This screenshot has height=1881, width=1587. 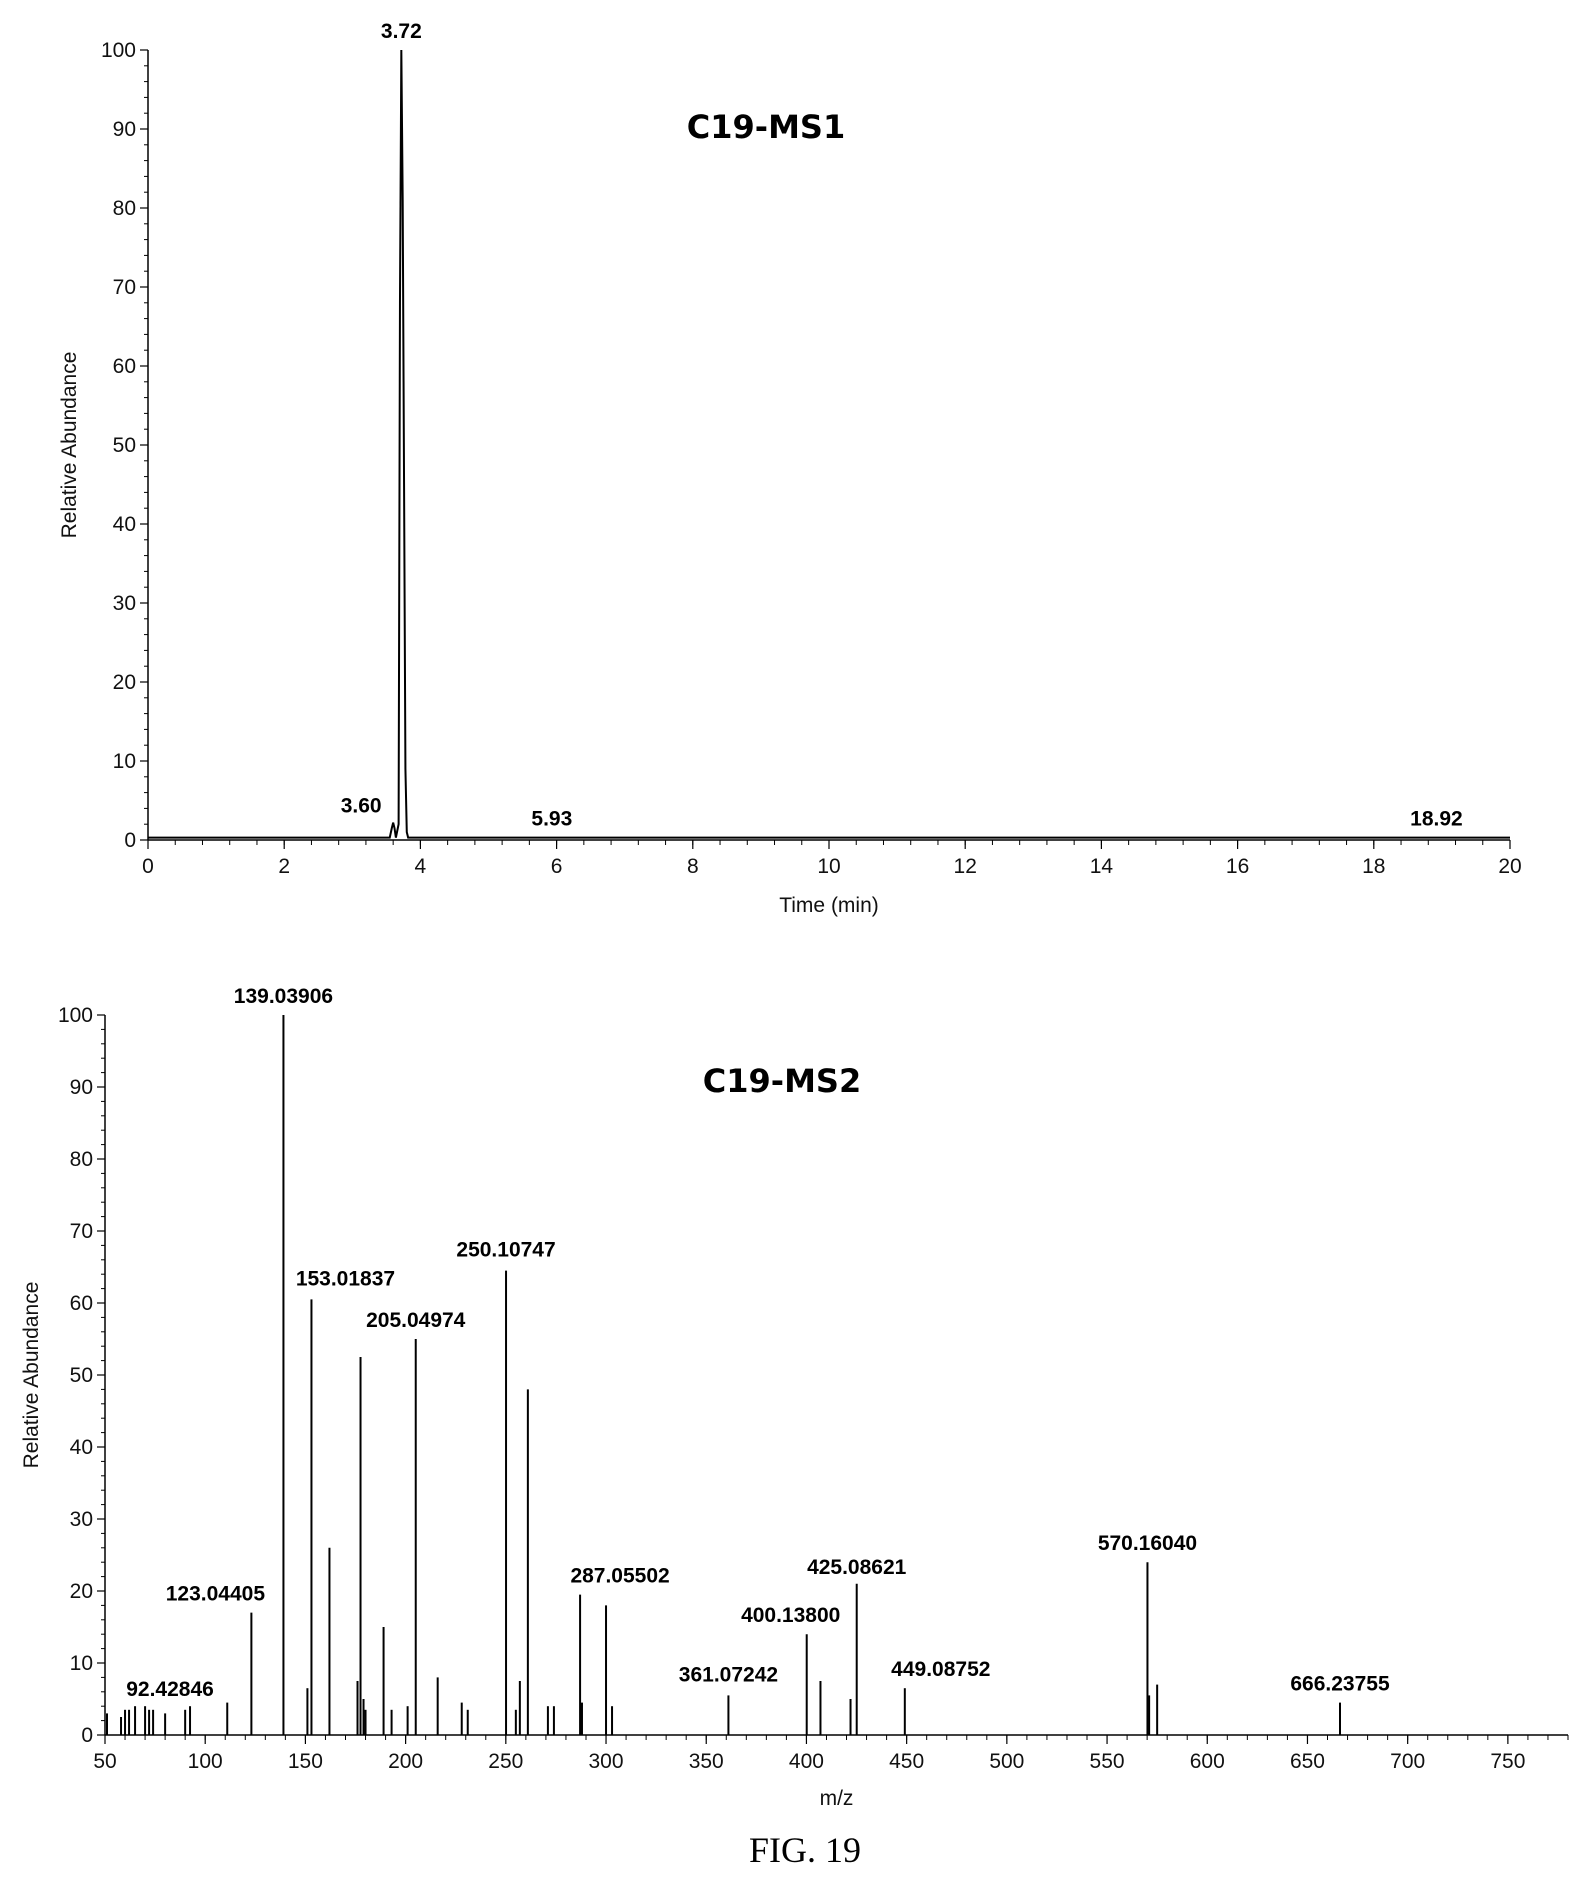 What do you see at coordinates (401, 31) in the screenshot?
I see `peak-label: 3.72` at bounding box center [401, 31].